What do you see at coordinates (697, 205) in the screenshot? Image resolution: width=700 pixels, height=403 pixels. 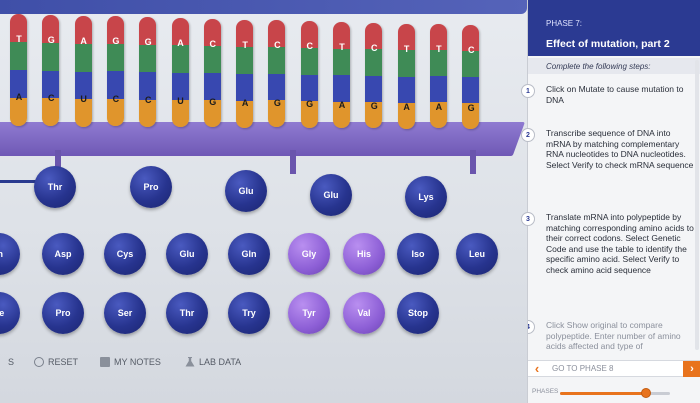 I see `panel-scrollbar` at bounding box center [697, 205].